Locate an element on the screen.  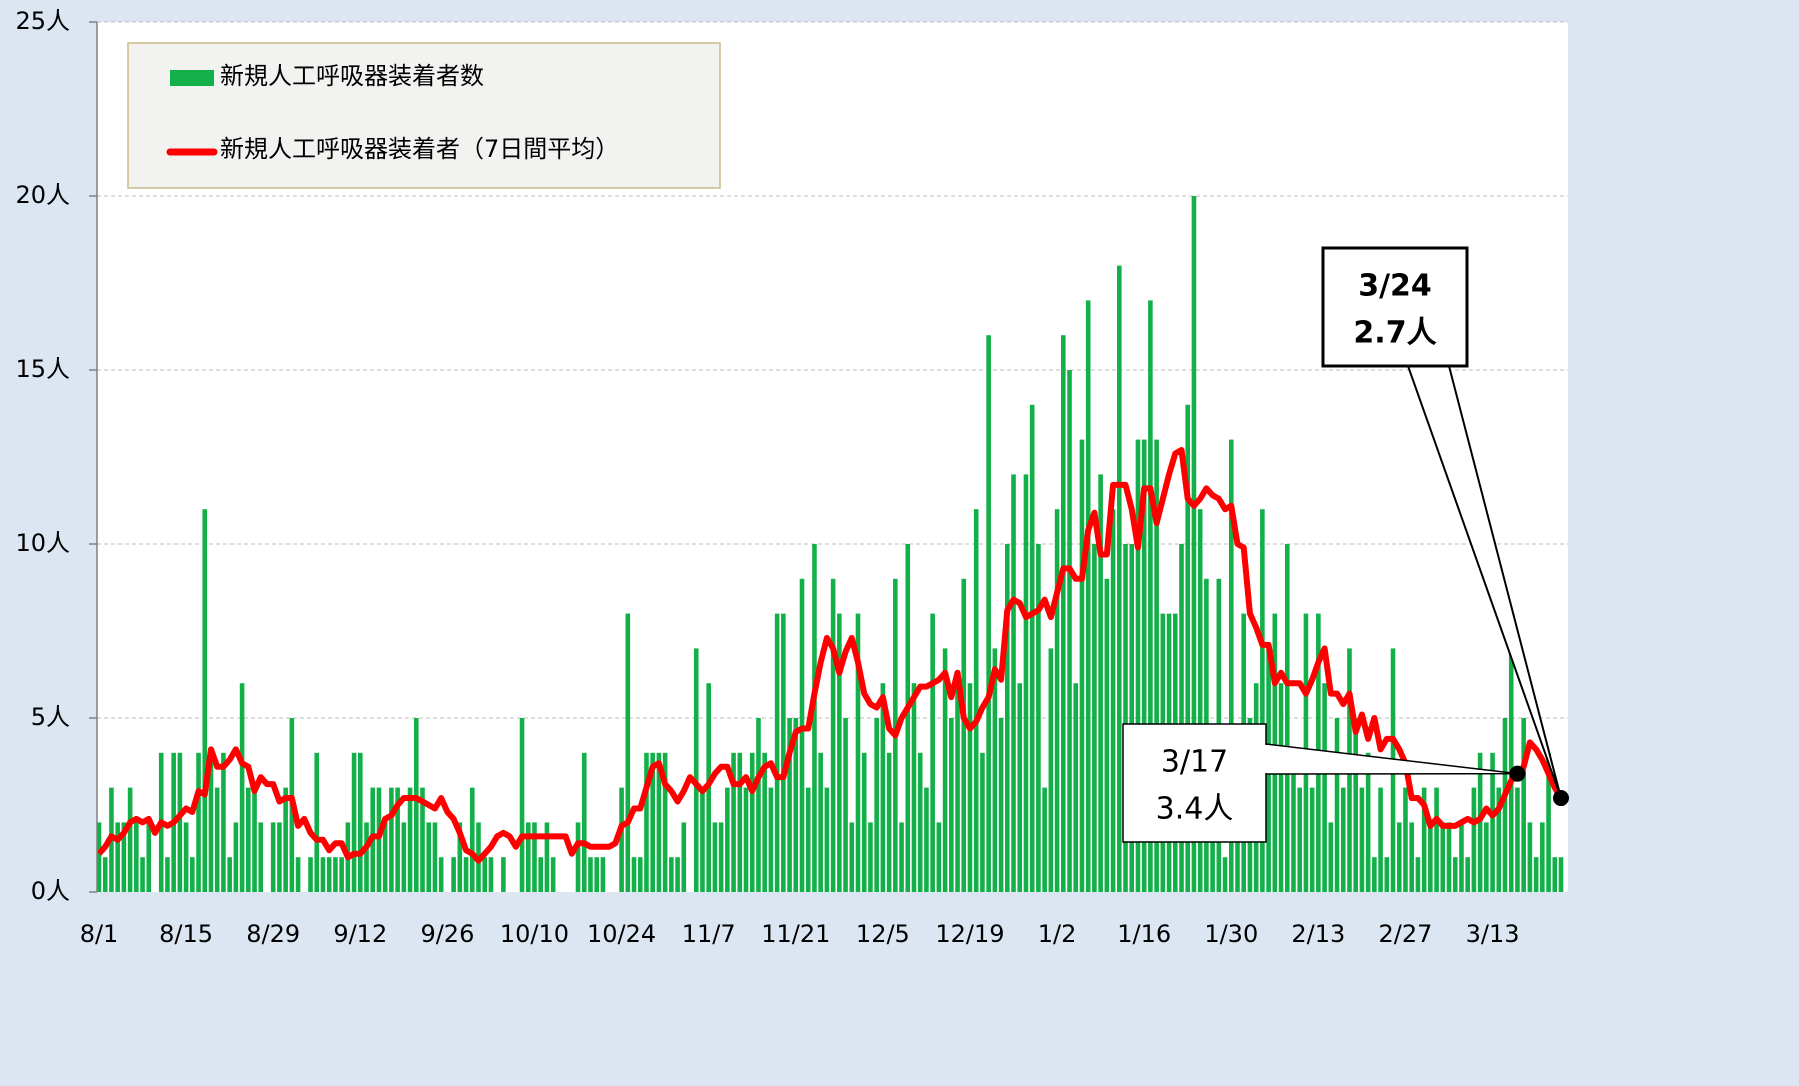
x-tick-label: 12/5 is located at coordinates (883, 934).